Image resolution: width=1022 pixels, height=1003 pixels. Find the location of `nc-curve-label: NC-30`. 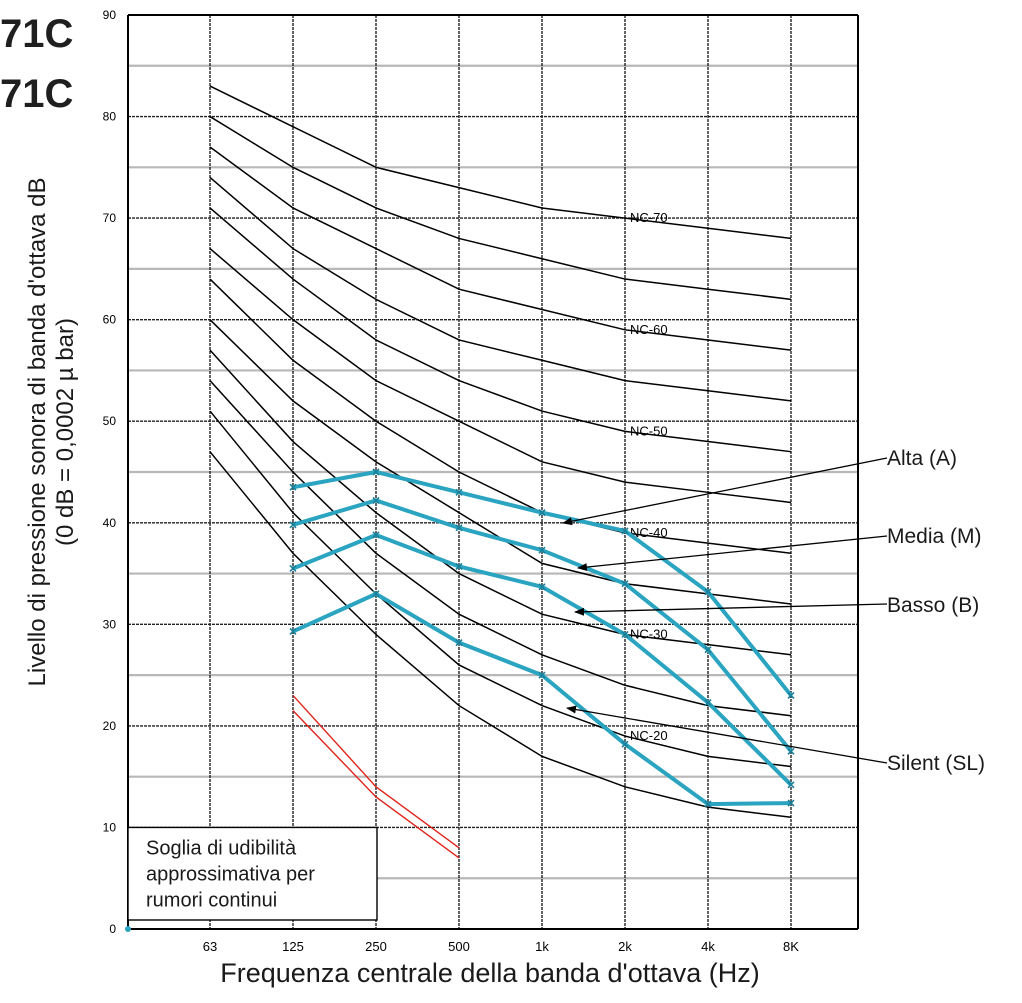

nc-curve-label: NC-30 is located at coordinates (649, 633).